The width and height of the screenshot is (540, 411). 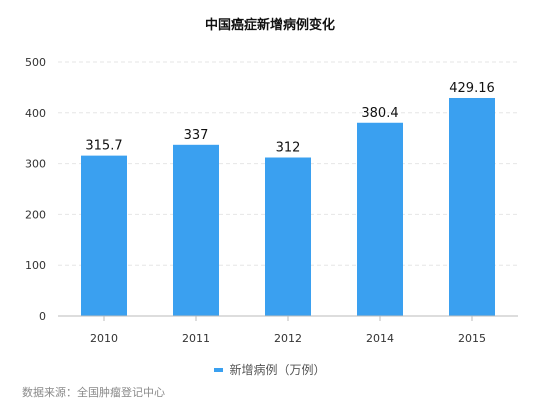 I want to click on legend-label: 新增病例（万例）, so click(x=277, y=370).